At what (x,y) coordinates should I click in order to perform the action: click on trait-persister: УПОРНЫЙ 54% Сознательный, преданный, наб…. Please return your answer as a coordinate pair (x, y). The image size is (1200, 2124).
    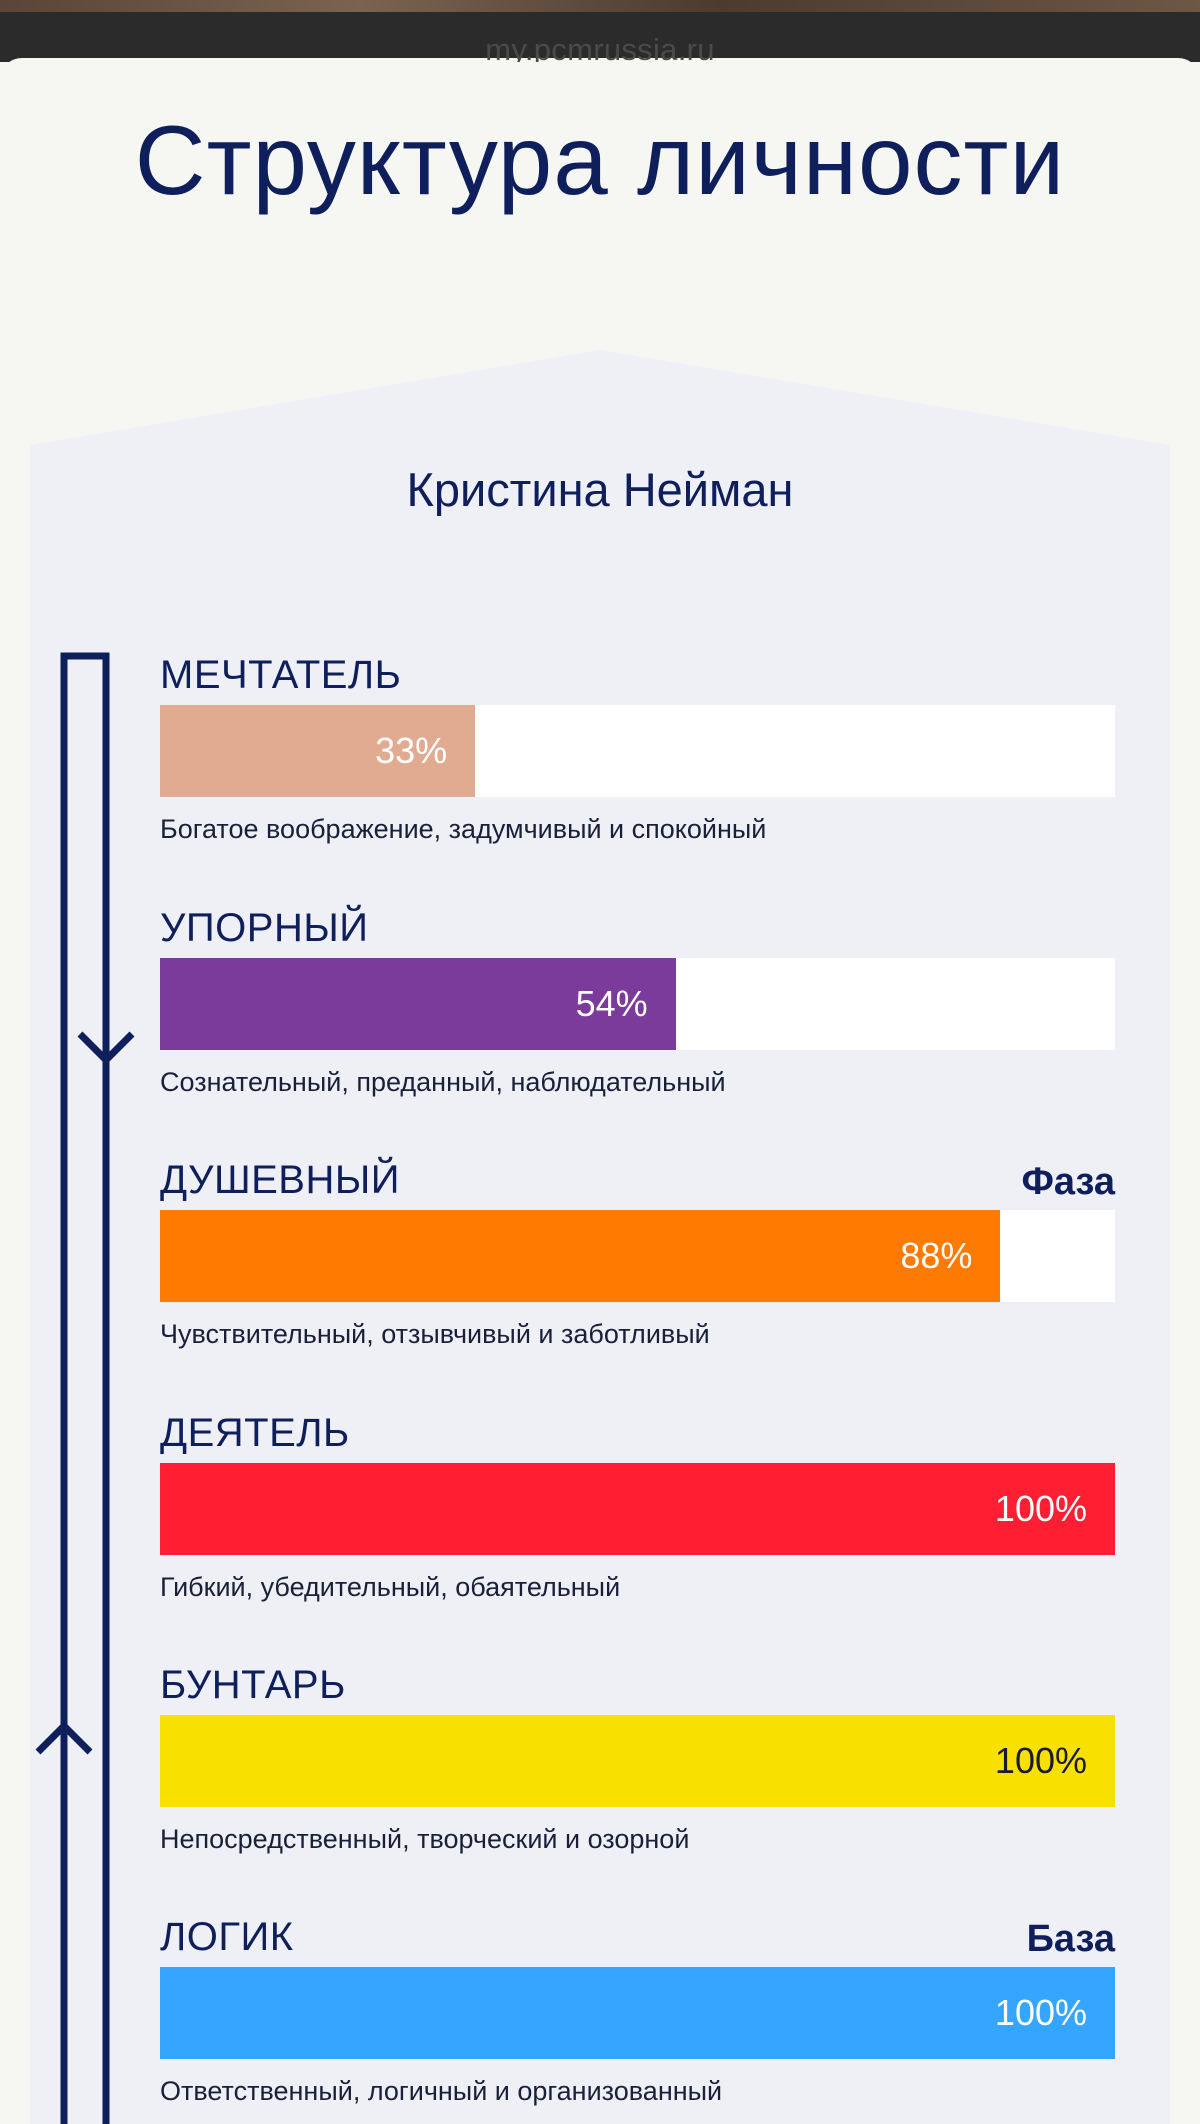
    Looking at the image, I should click on (637, 1005).